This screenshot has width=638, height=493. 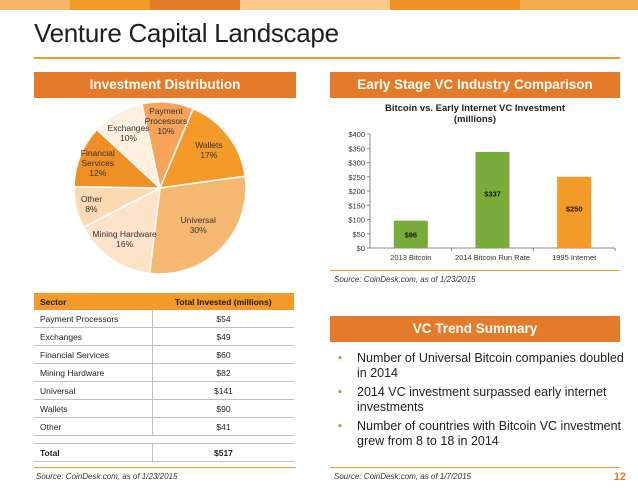 I want to click on y-tick-label: $50, so click(x=358, y=234).